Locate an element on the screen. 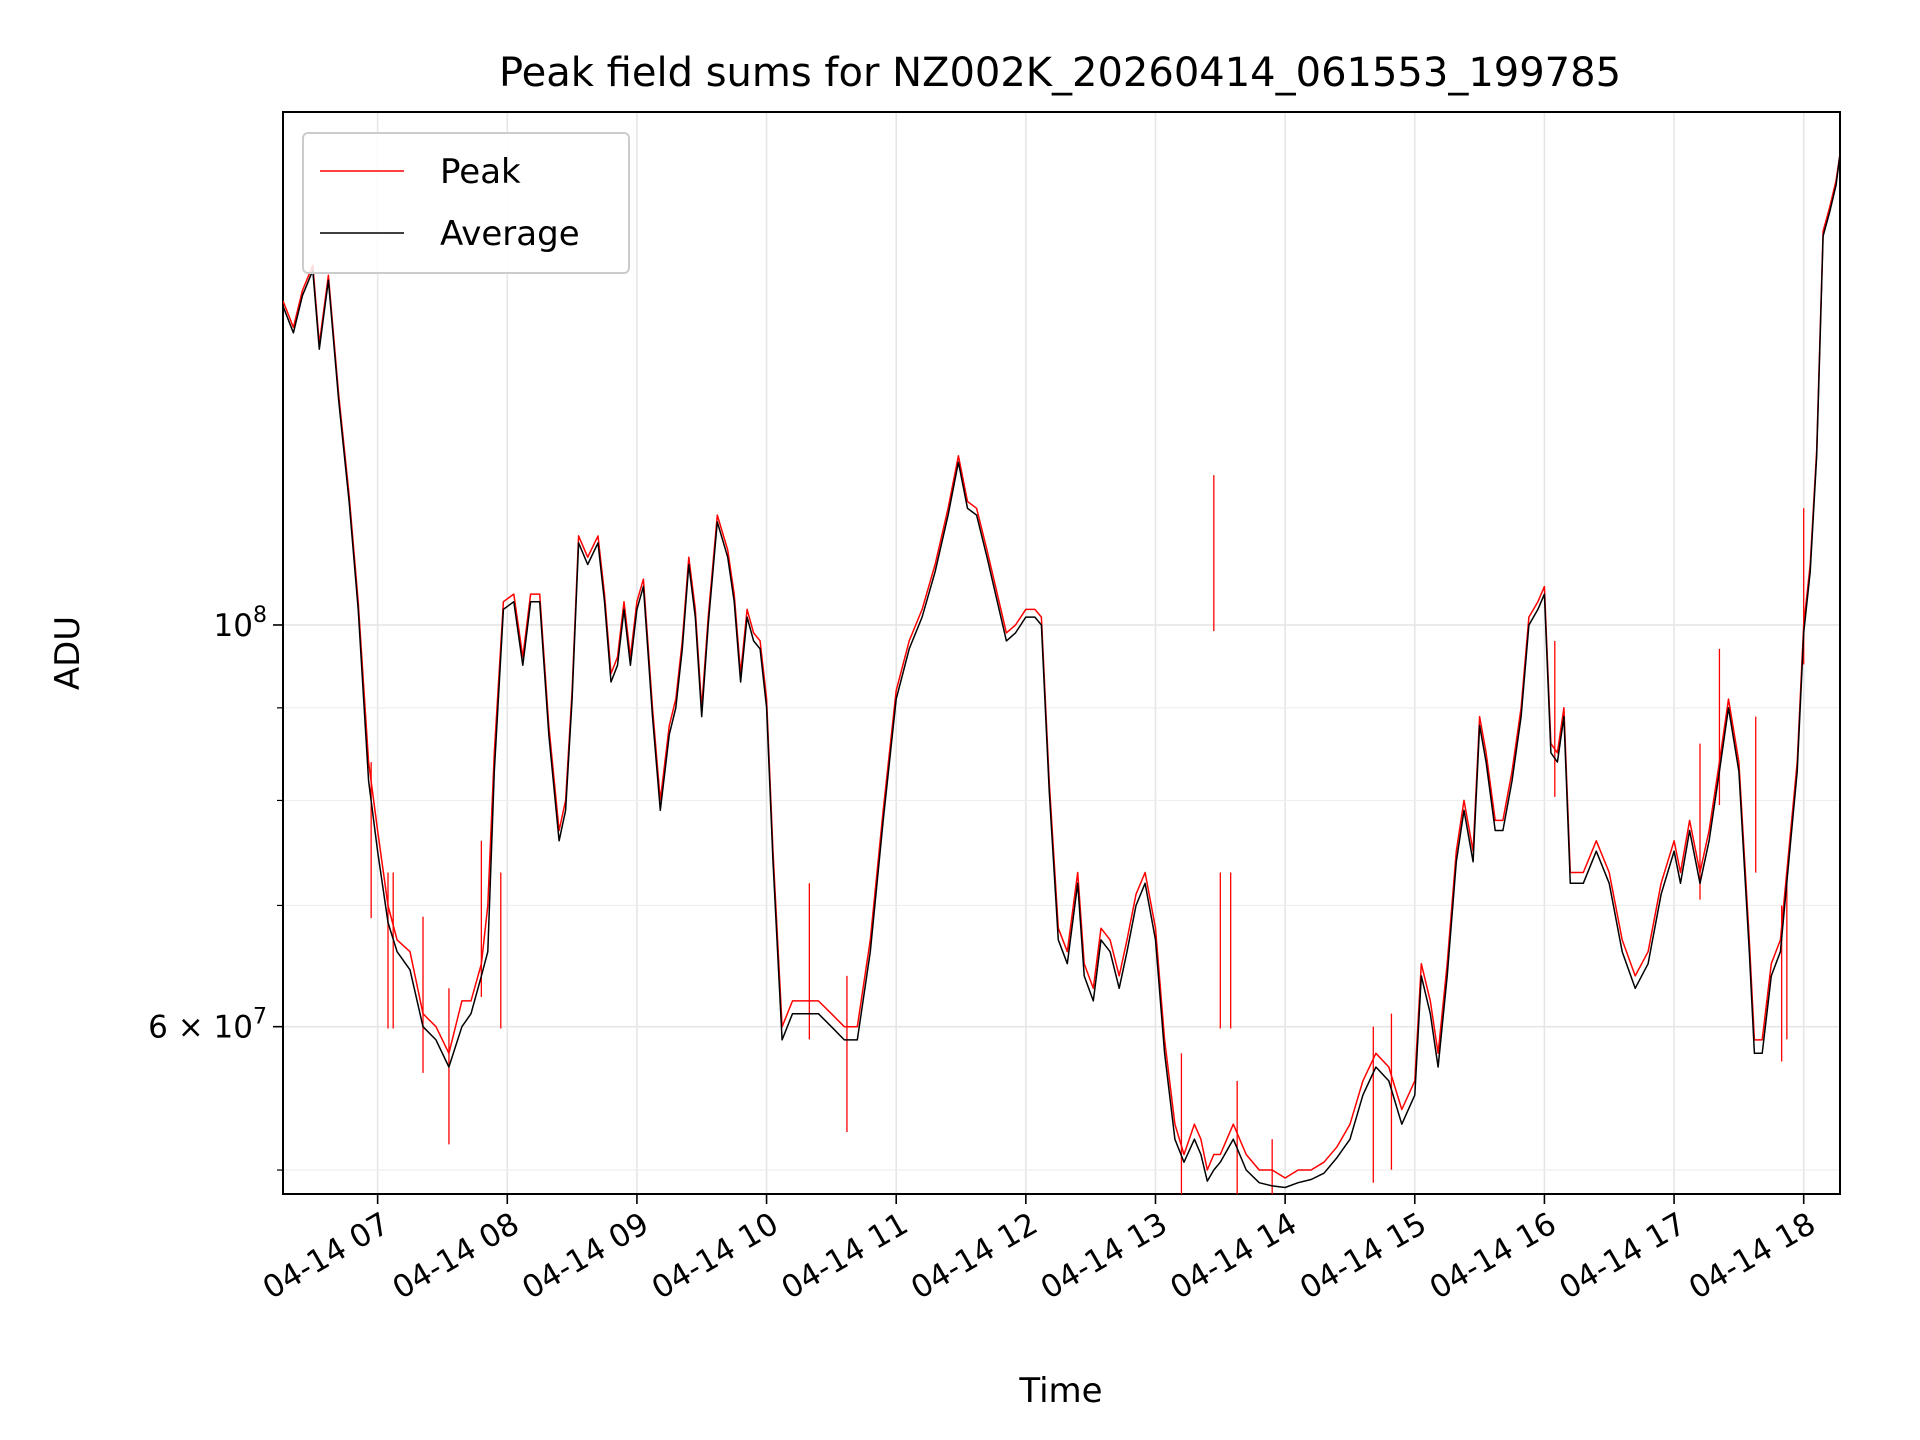 Image resolution: width=1920 pixels, height=1440 pixels. y-axis-label: ADU is located at coordinates (68, 653).